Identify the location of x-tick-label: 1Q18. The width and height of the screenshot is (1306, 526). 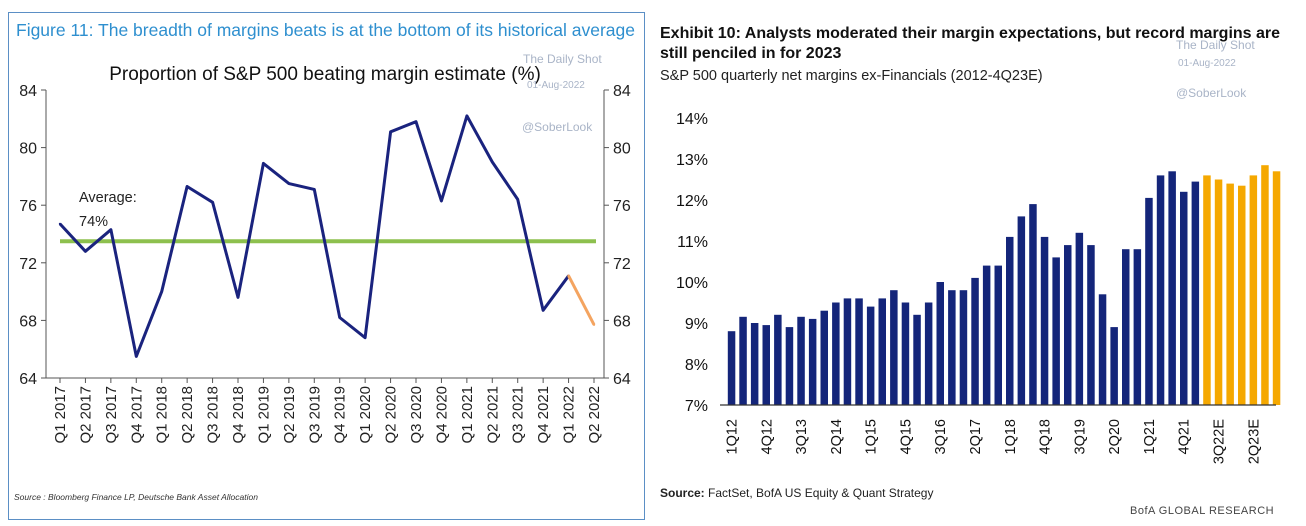
(1011, 436).